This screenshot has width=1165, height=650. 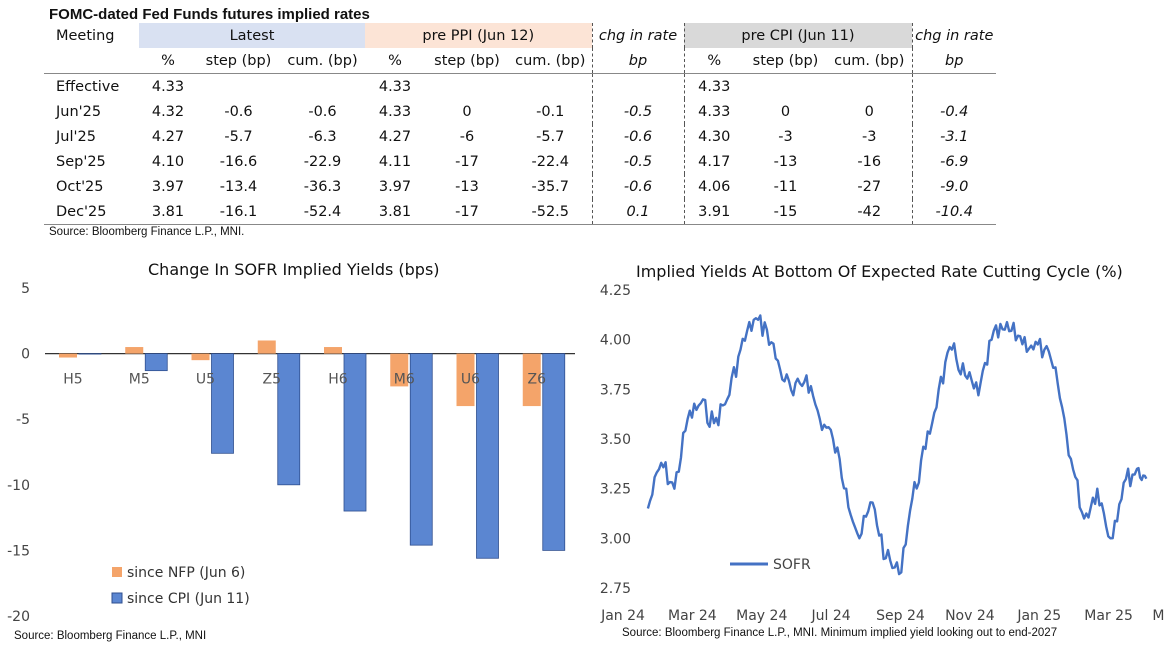 What do you see at coordinates (205, 380) in the screenshot?
I see `x-tick-label: U5` at bounding box center [205, 380].